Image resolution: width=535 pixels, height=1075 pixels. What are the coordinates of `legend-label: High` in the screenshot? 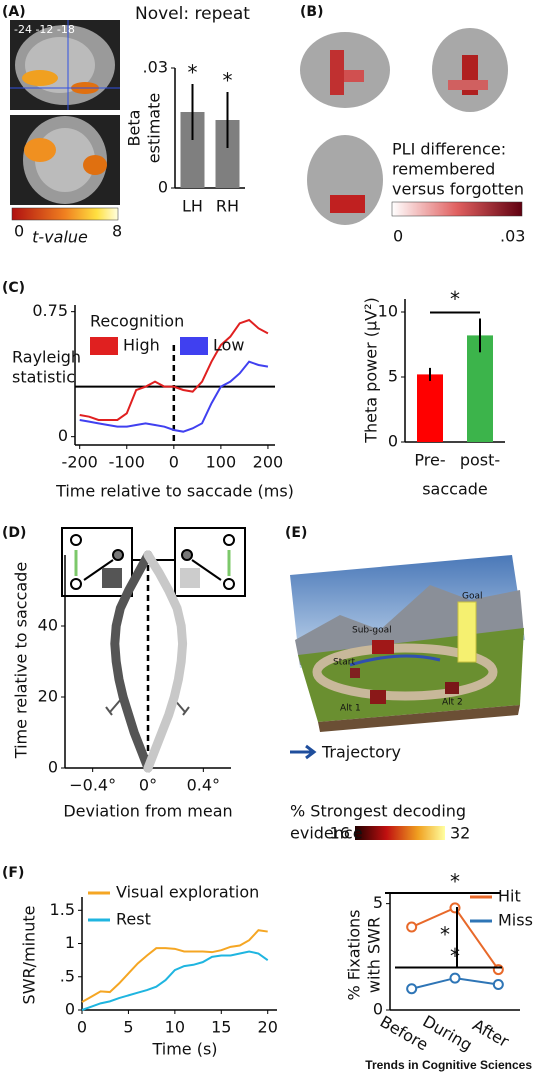 It's located at (141, 345).